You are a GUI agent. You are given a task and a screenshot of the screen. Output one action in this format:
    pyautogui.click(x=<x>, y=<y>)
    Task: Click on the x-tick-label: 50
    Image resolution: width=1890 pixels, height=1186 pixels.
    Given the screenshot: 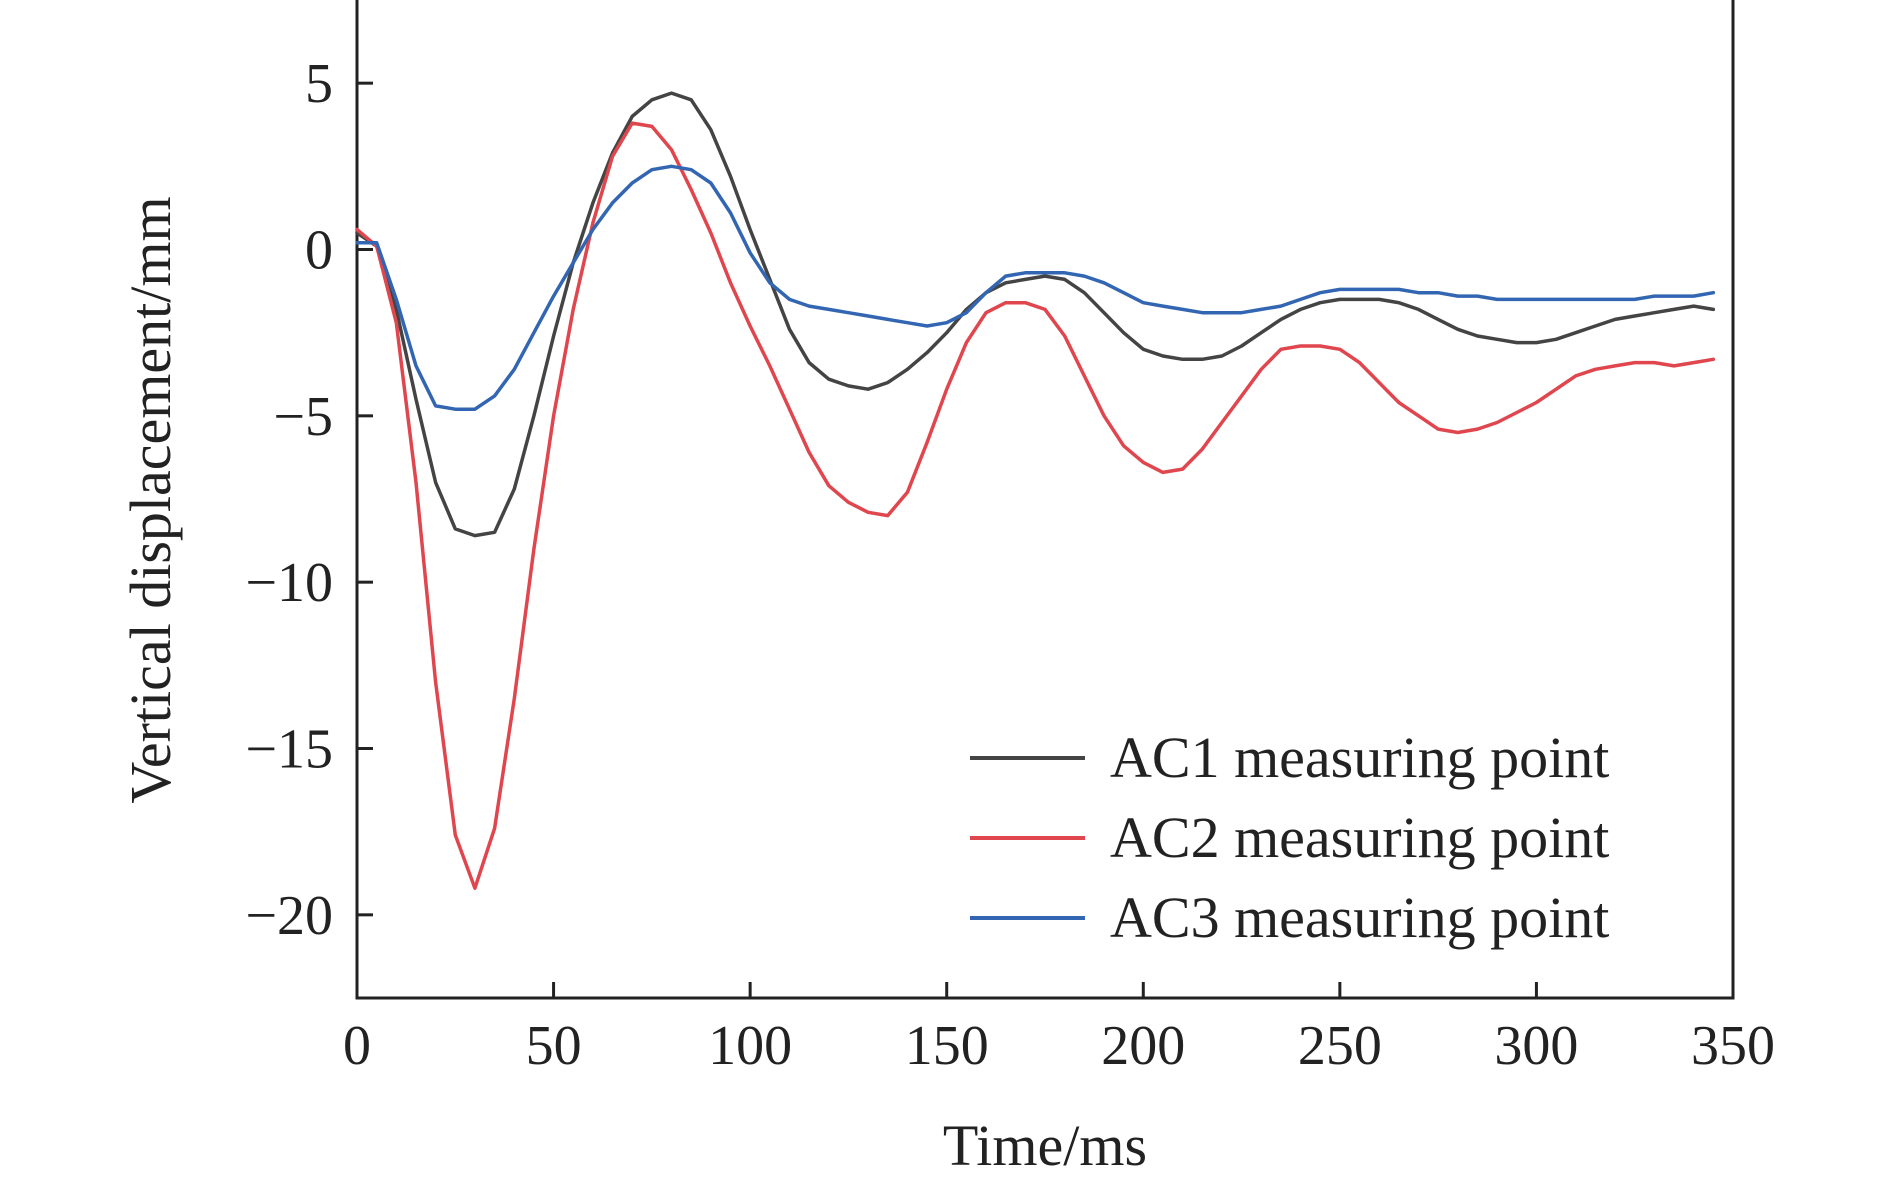 What is the action you would take?
    pyautogui.click(x=554, y=1046)
    